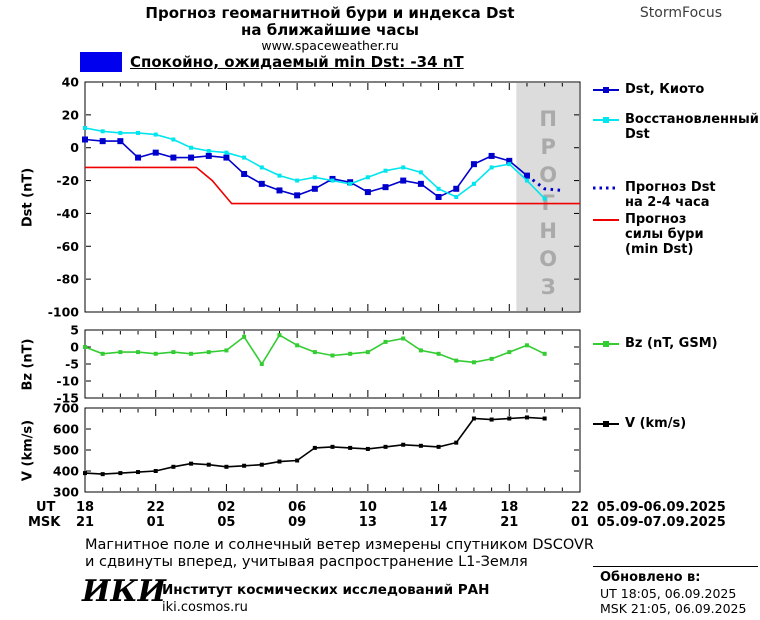 Image resolution: width=760 pixels, height=620 pixels. I want to click on restored-dst-swatch, so click(606, 120).